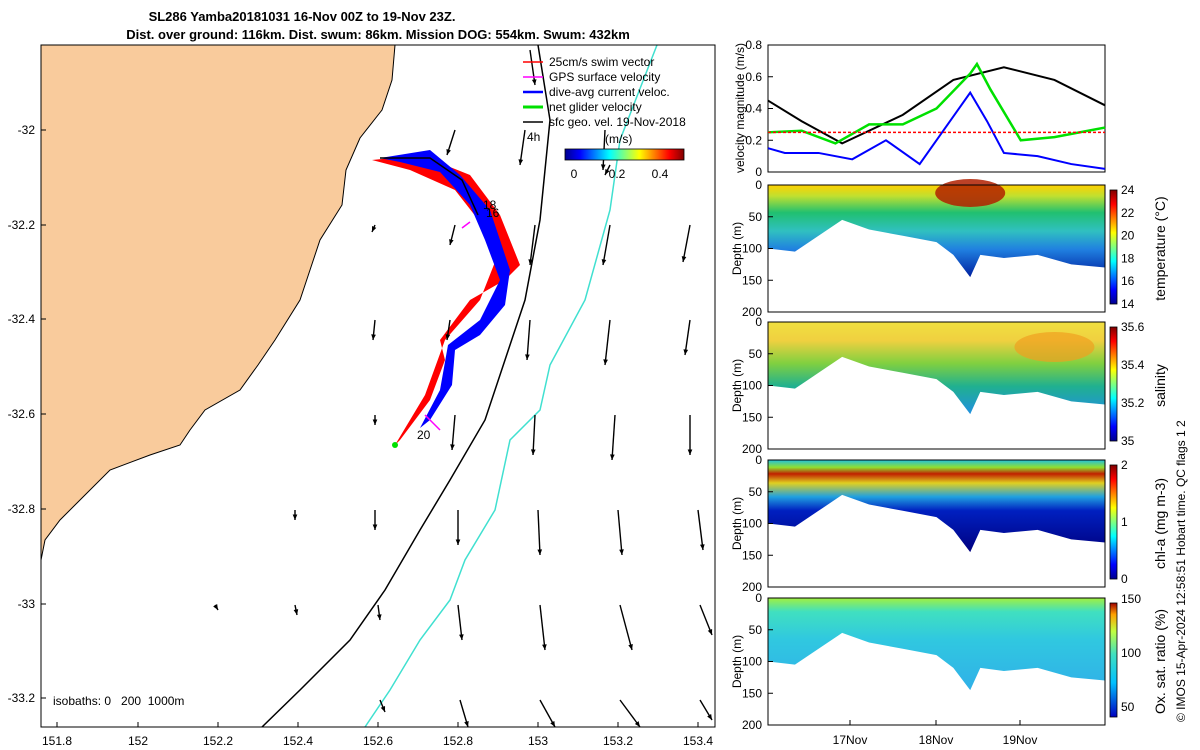  What do you see at coordinates (118, 701) in the screenshot?
I see `isobaths-label: isobaths: 0 200 1000m` at bounding box center [118, 701].